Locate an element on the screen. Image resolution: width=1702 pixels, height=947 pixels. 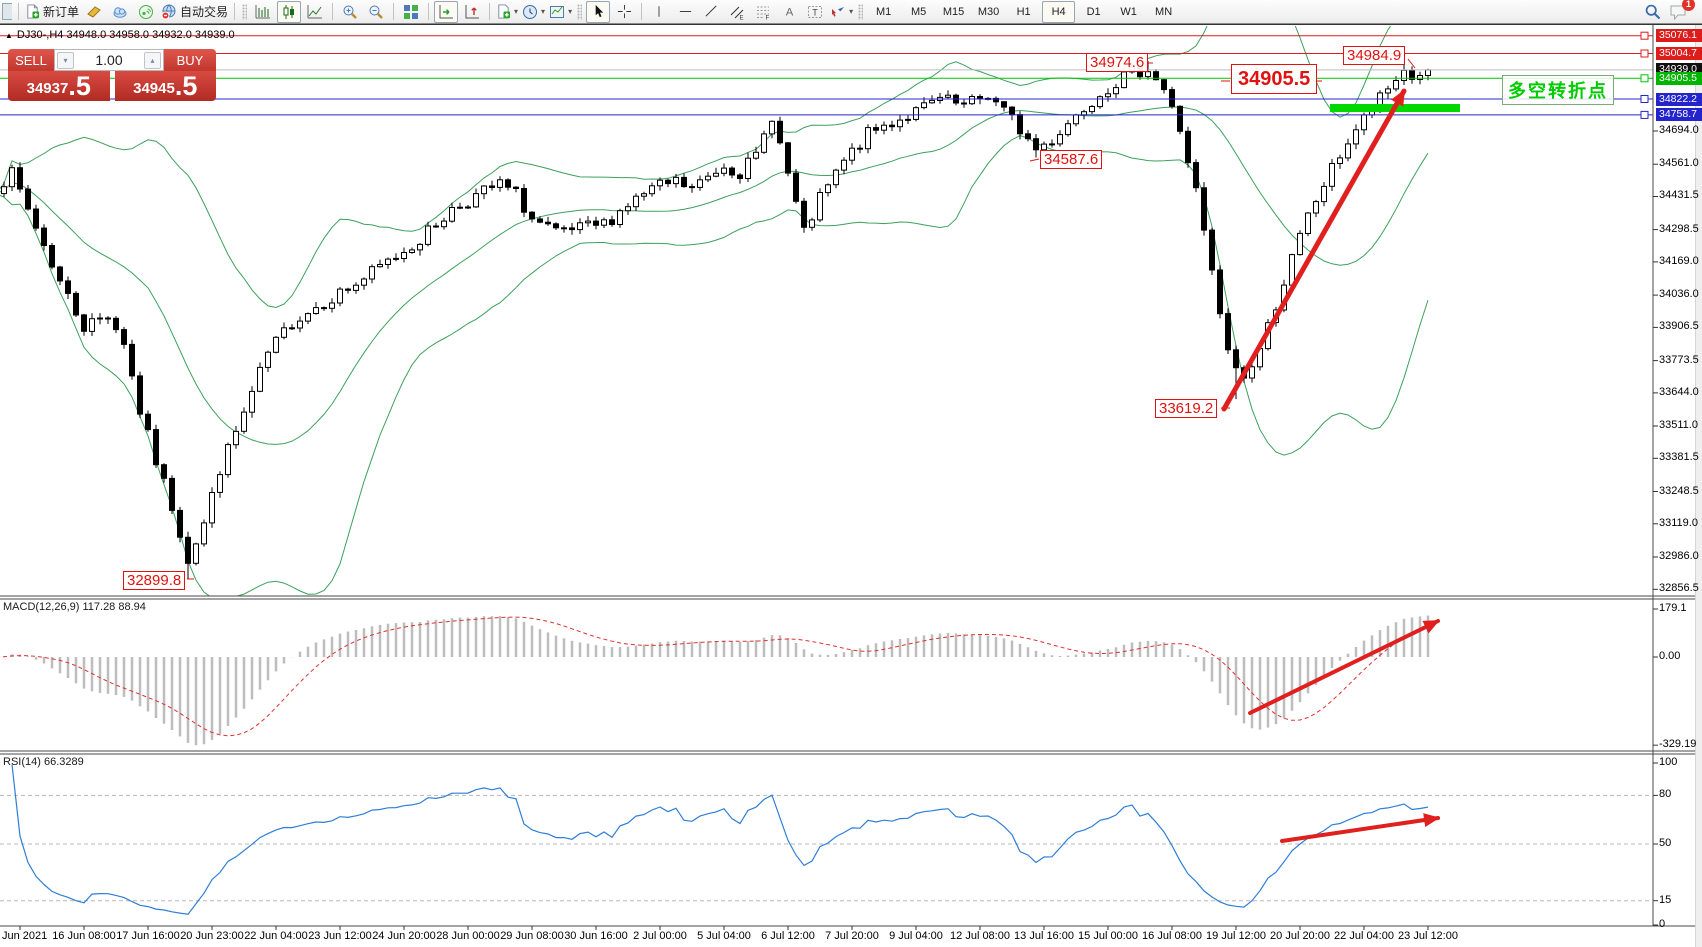
templates-button: ▾ is located at coordinates (560, 12).